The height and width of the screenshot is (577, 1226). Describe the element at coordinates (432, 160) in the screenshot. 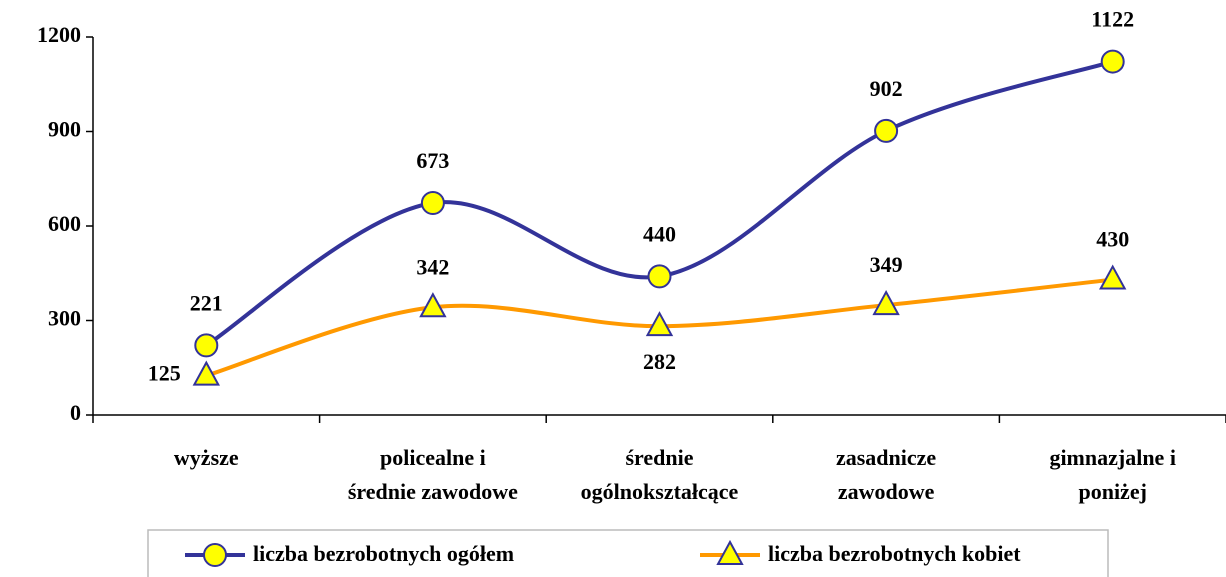

I see `data-label: 673` at that location.